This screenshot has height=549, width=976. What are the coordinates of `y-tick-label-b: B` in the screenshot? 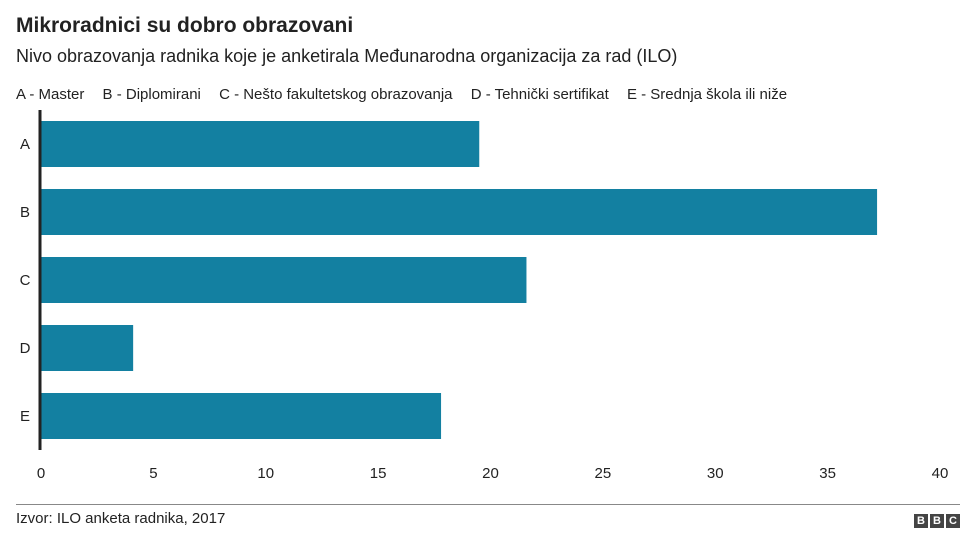 It's located at (25, 212).